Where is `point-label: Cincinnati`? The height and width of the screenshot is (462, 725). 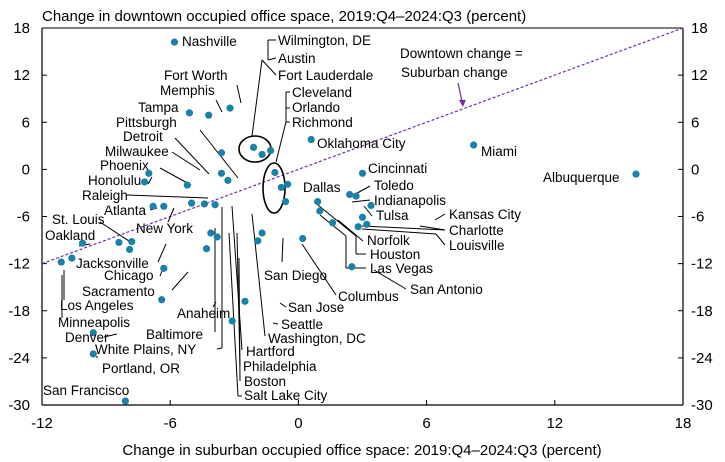 point-label: Cincinnati is located at coordinates (397, 168).